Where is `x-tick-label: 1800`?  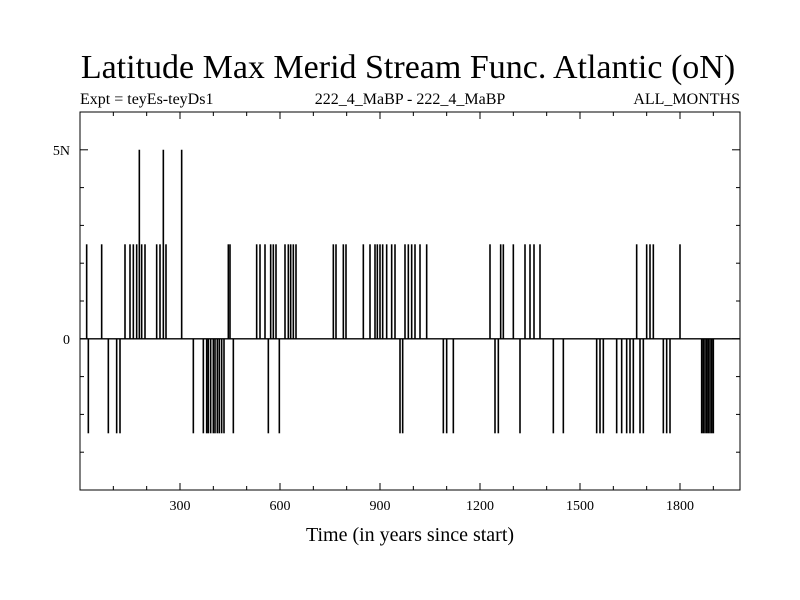 x-tick-label: 1800 is located at coordinates (680, 506).